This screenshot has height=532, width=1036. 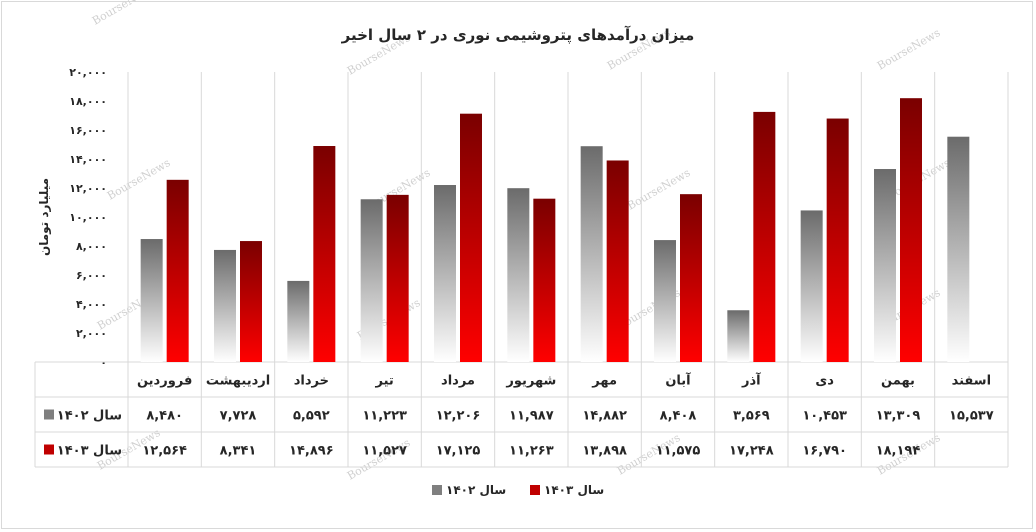 I want to click on data-label: ۱۱,۲۲۳, so click(x=384, y=416).